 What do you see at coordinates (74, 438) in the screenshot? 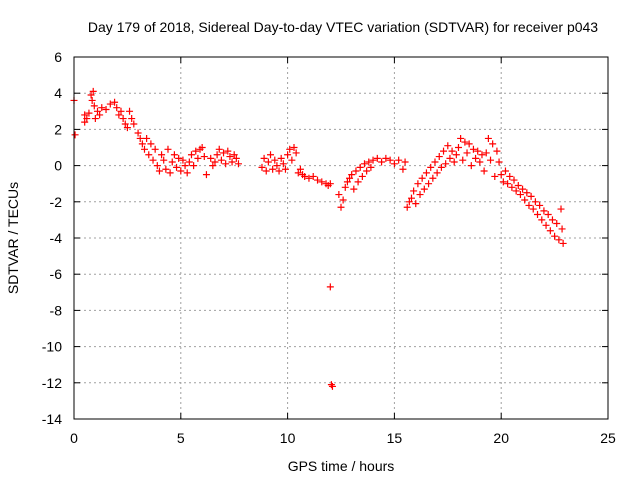
I see `x-tick-label: 0` at bounding box center [74, 438].